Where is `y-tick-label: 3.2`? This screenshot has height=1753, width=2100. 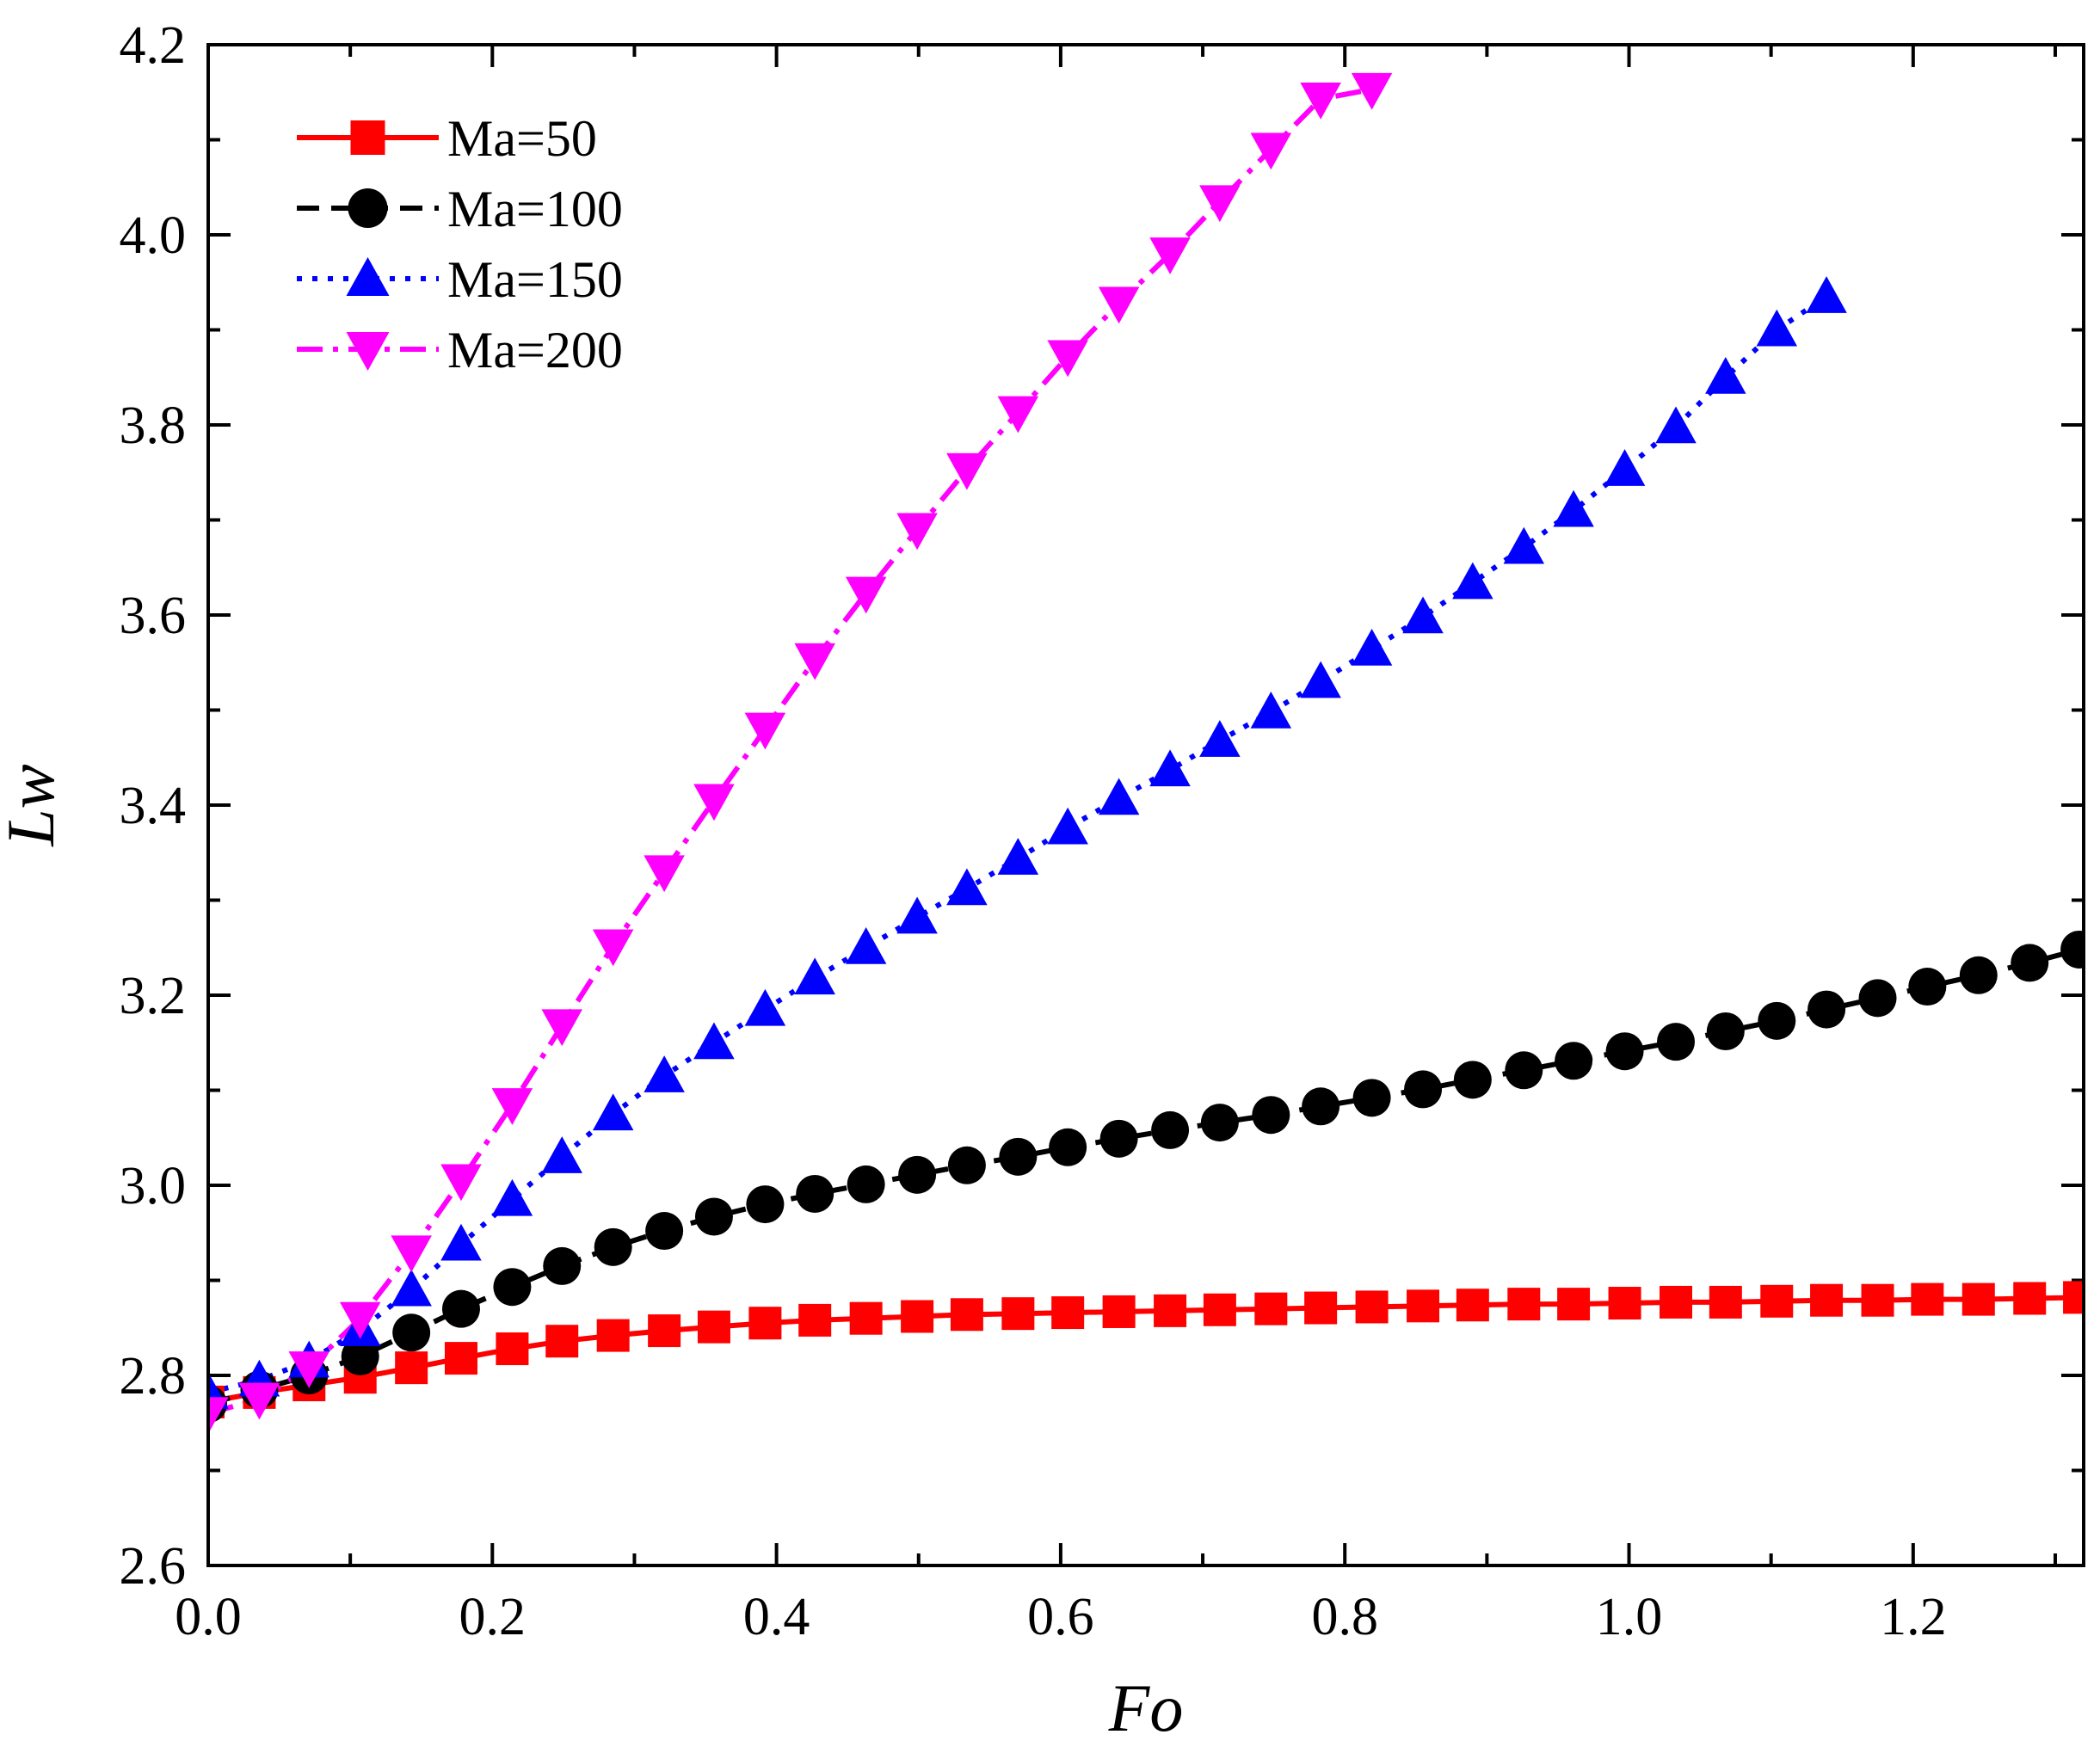 y-tick-label: 3.2 is located at coordinates (153, 996).